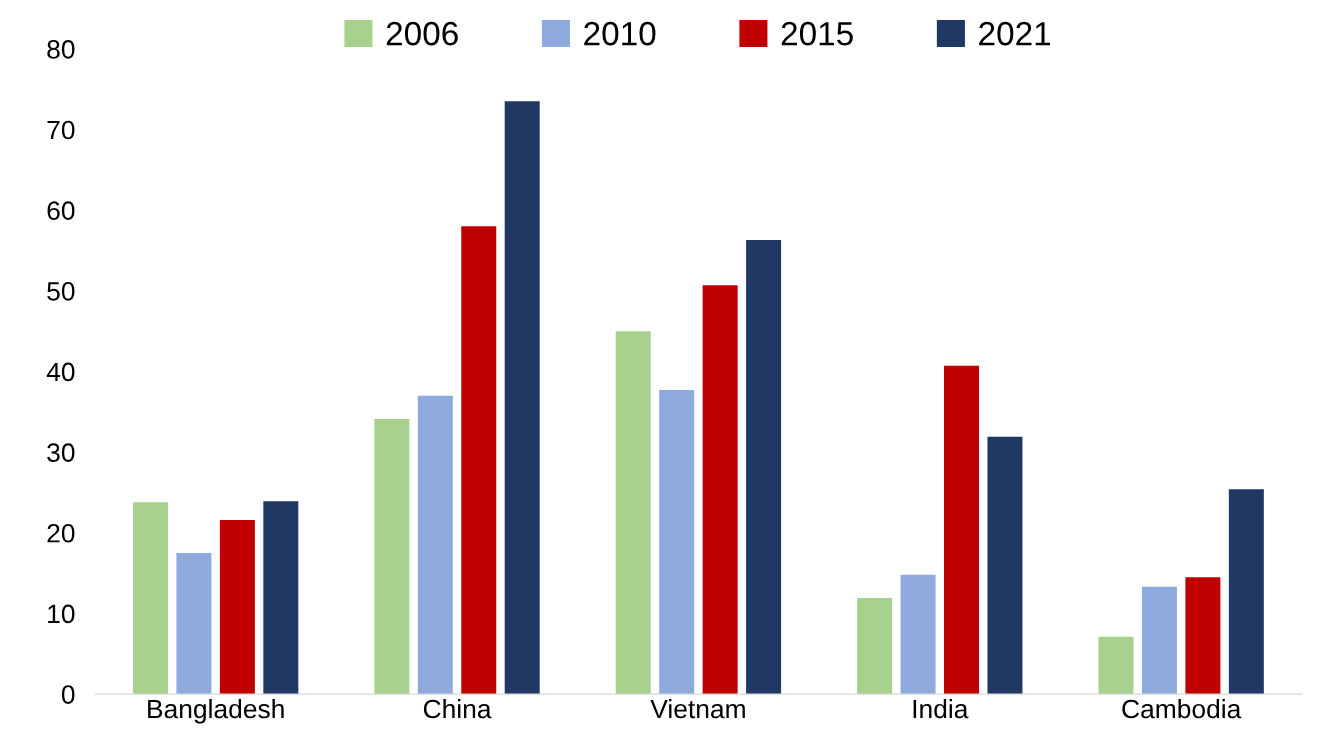  I want to click on y-tick-label: 70, so click(61, 130).